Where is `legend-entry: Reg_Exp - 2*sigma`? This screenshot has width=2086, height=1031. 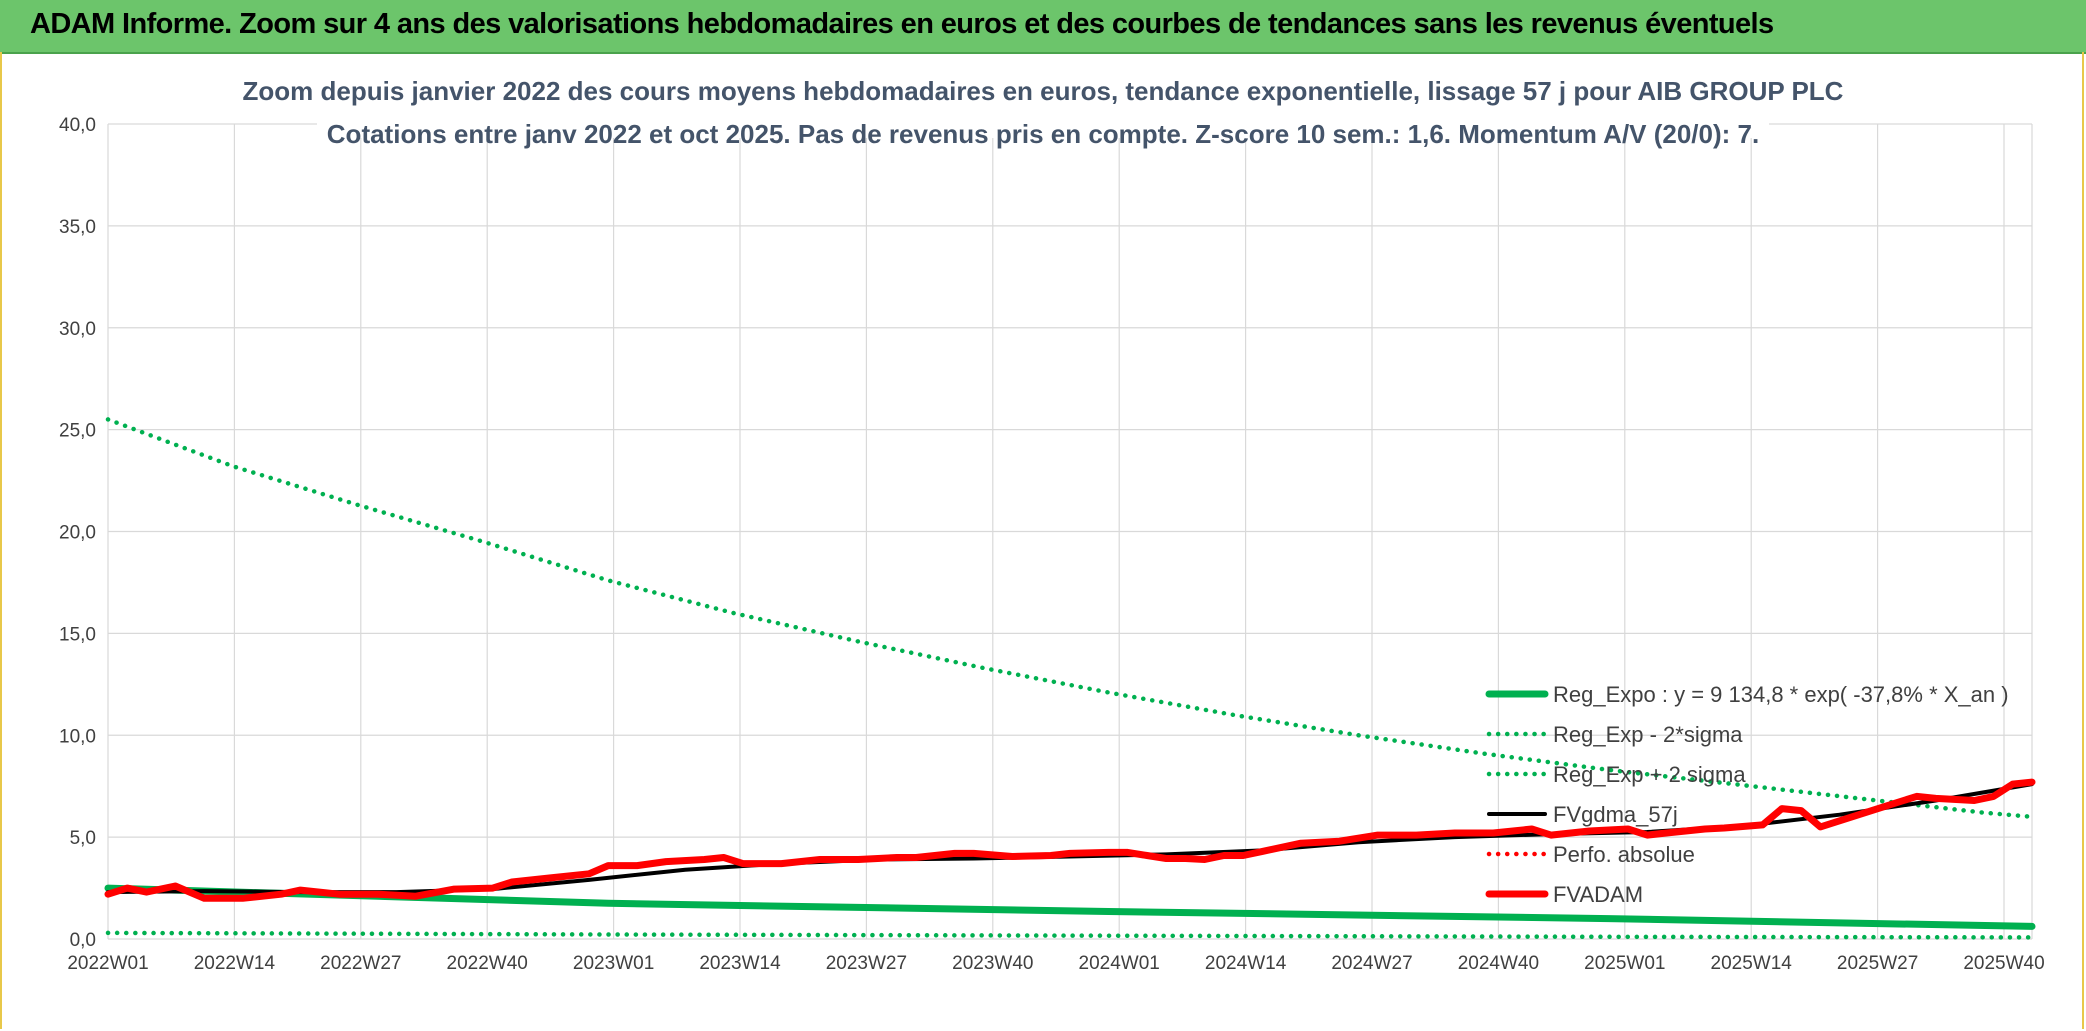 legend-entry: Reg_Exp - 2*sigma is located at coordinates (1648, 734).